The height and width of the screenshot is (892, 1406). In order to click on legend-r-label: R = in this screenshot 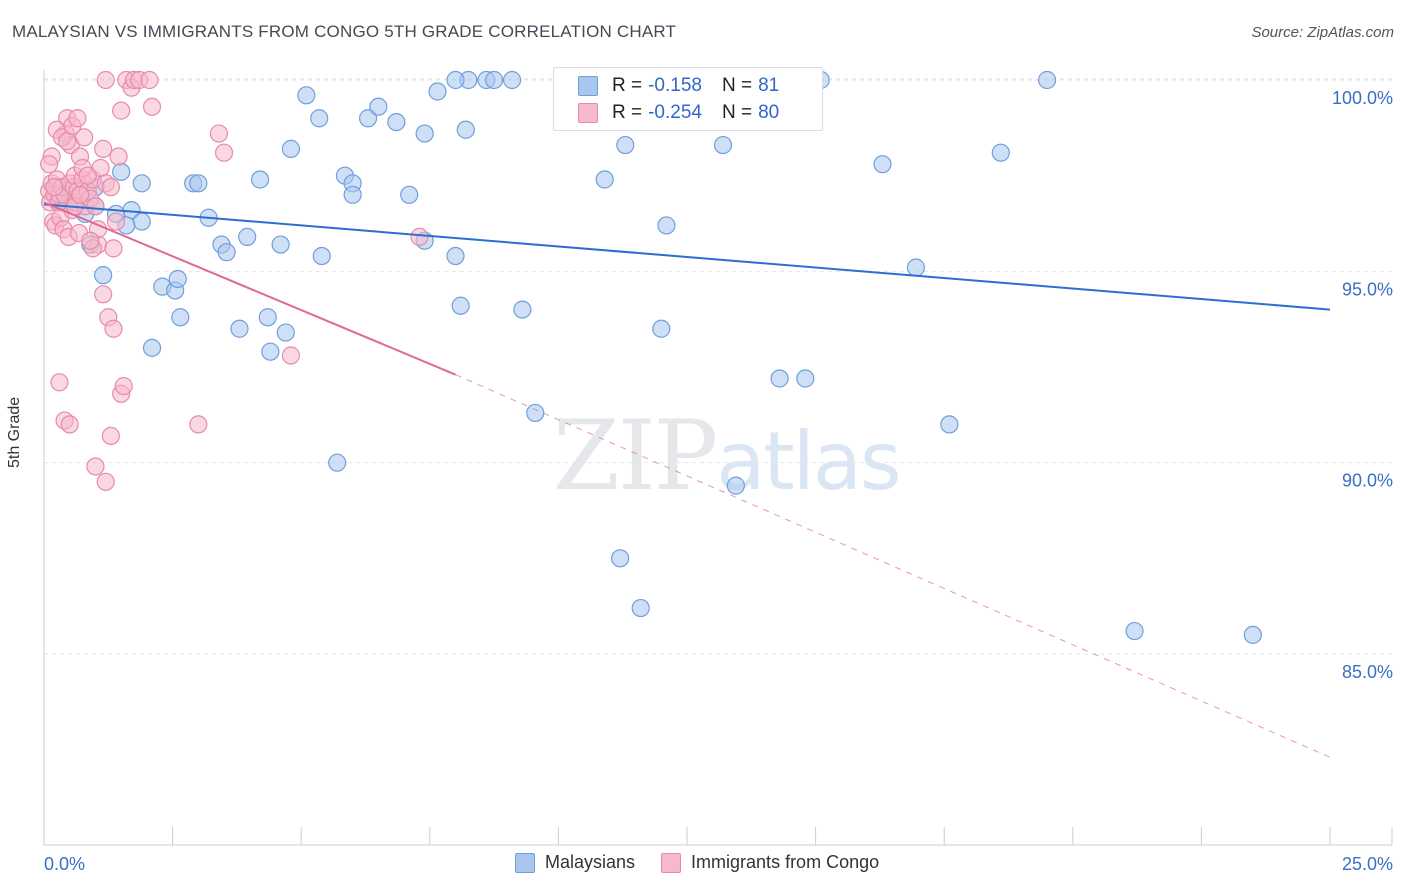, I will do `click(627, 85)`.